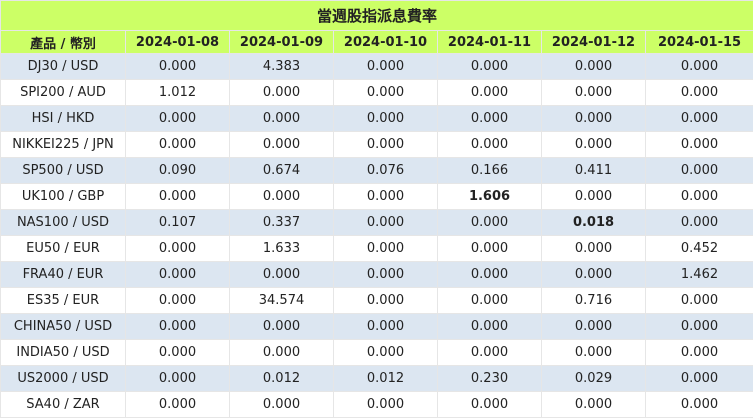 The width and height of the screenshot is (753, 418). I want to click on rate-cell: 1.633, so click(282, 249).